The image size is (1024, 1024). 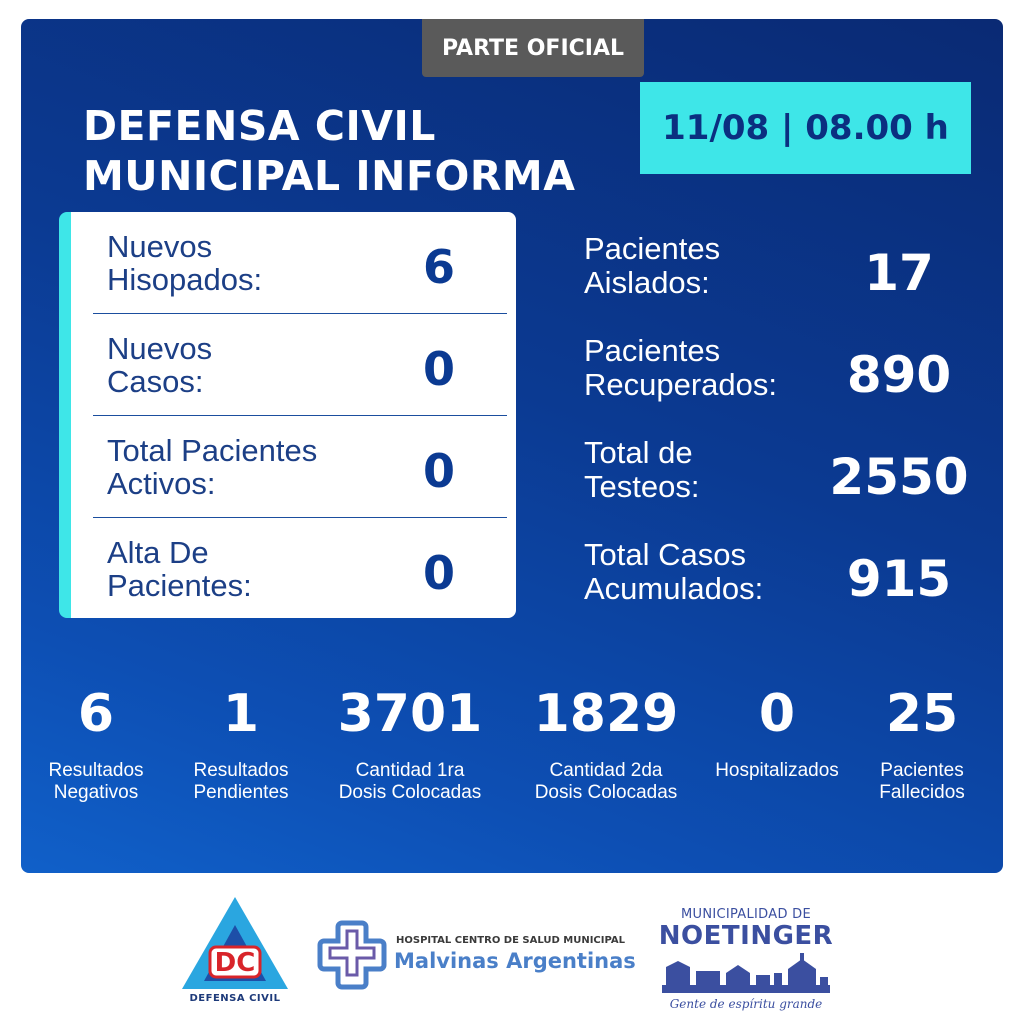 I want to click on stat-label: Nuevos Hisopados:, so click(x=242, y=263).